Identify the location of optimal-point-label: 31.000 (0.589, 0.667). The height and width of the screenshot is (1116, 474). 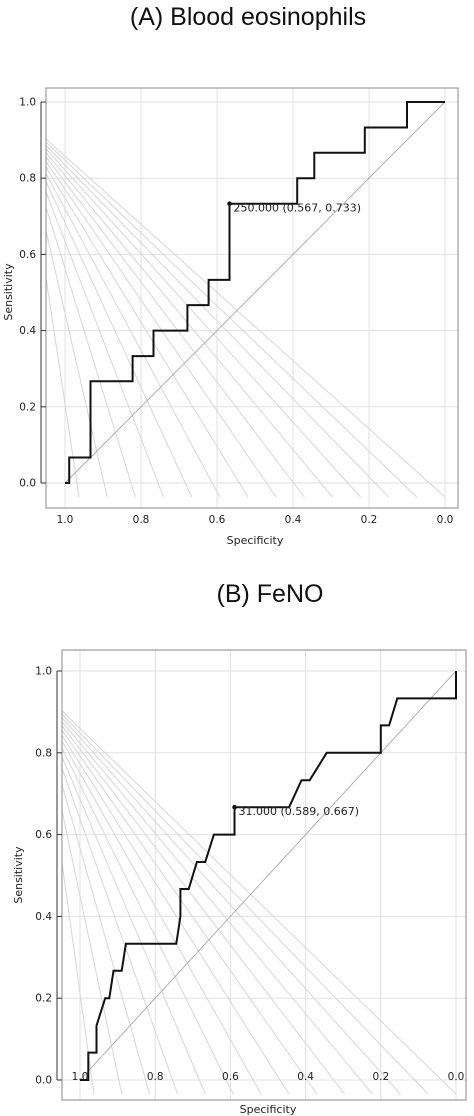
(299, 811).